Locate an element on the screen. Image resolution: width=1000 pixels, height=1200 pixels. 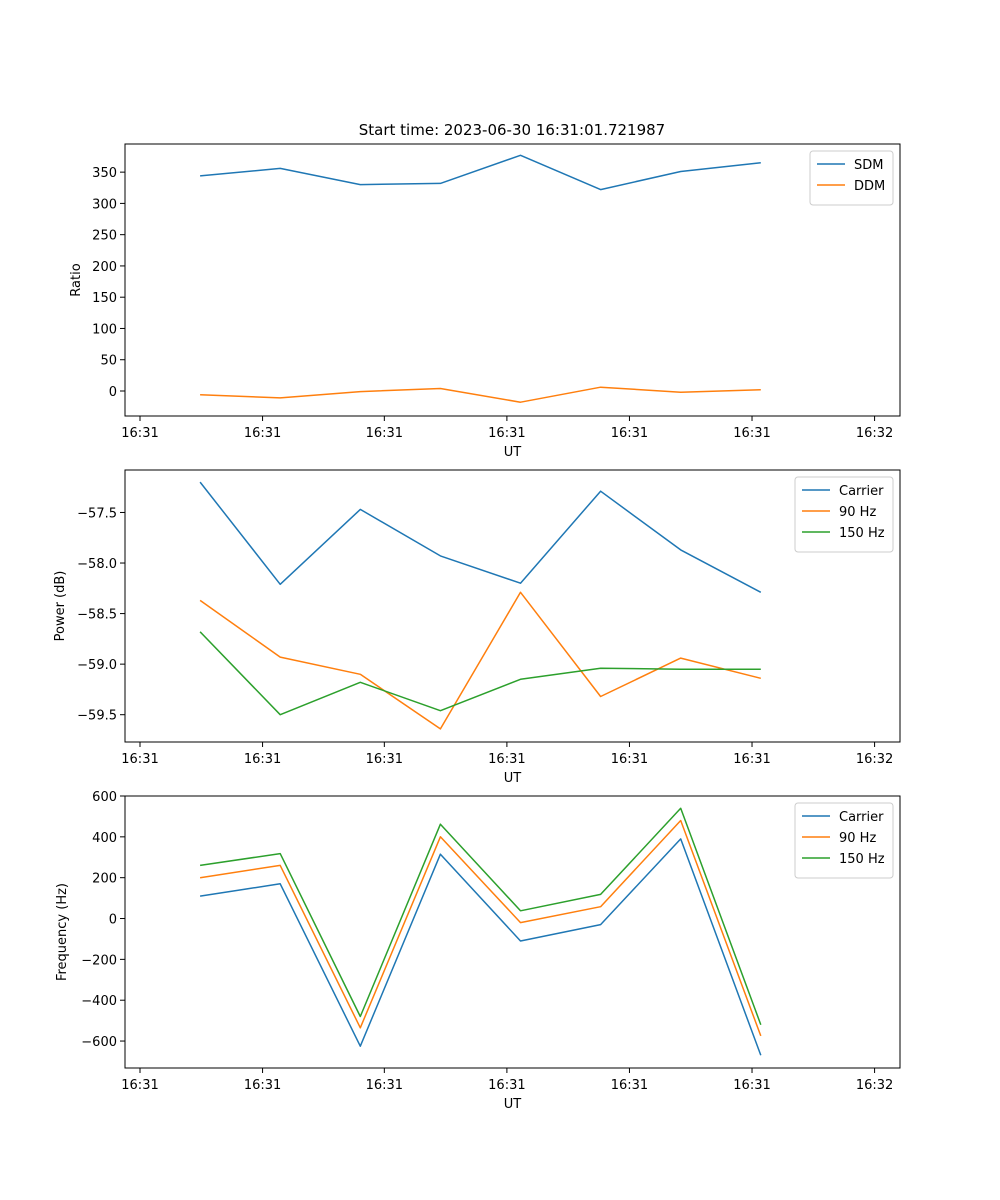
series-line-ddm is located at coordinates (480, 394).